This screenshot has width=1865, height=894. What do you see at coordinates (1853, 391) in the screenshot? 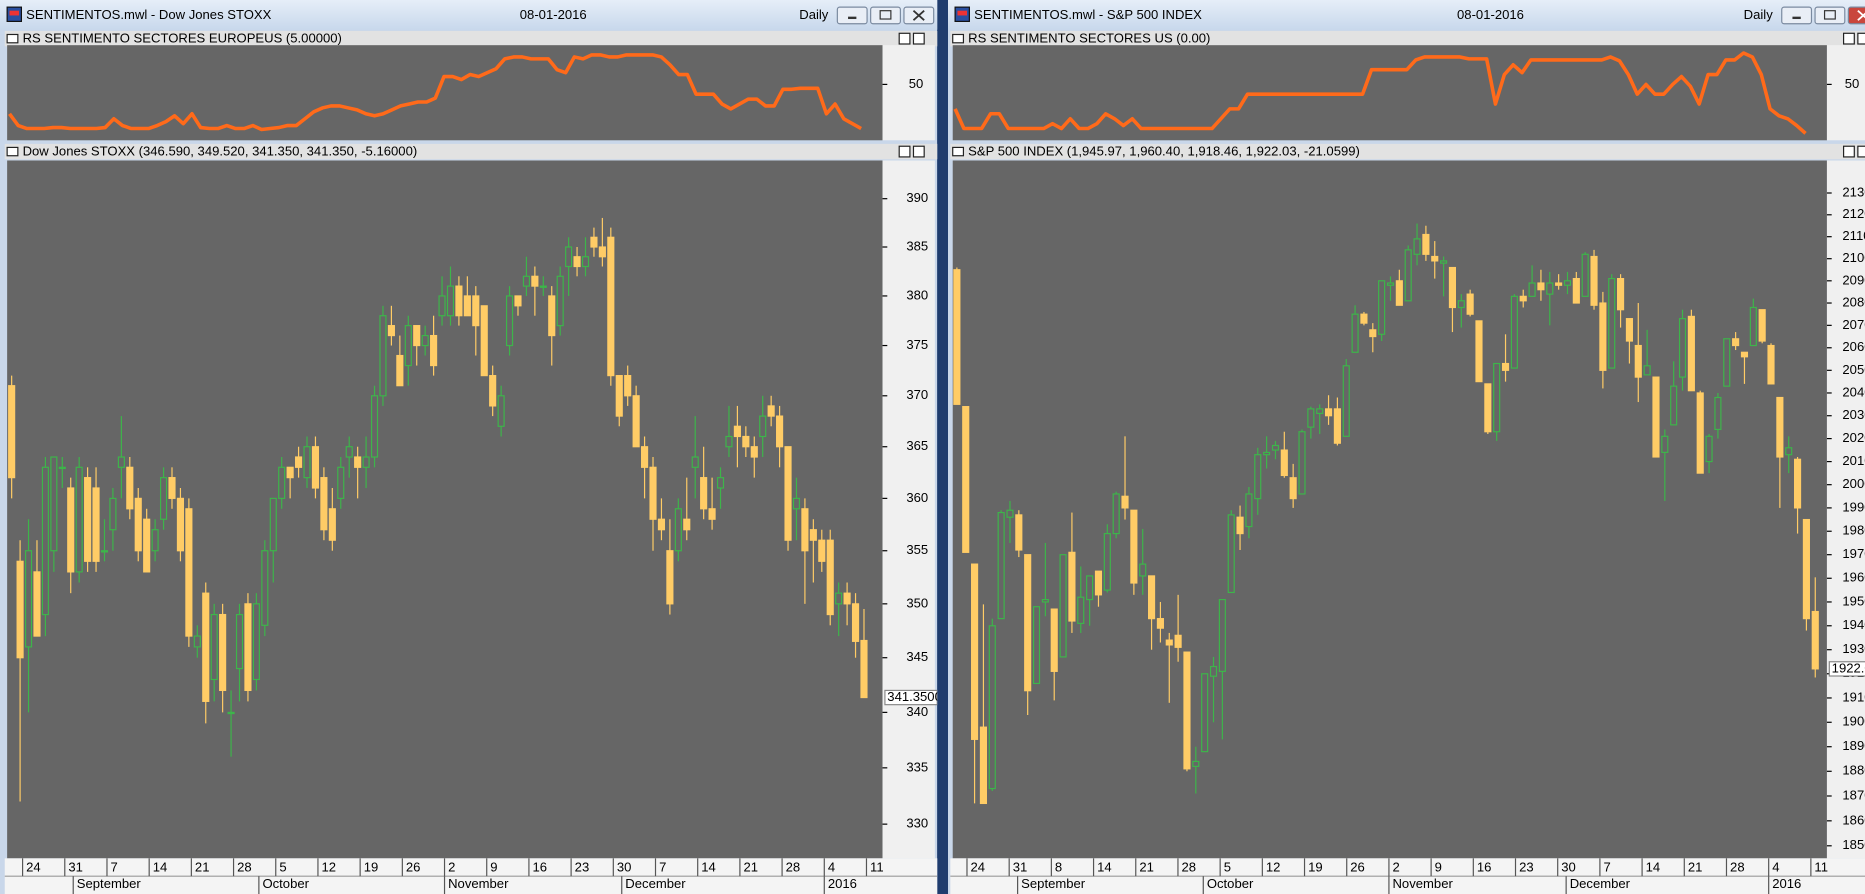
I see `y-tick-label: 2040` at bounding box center [1853, 391].